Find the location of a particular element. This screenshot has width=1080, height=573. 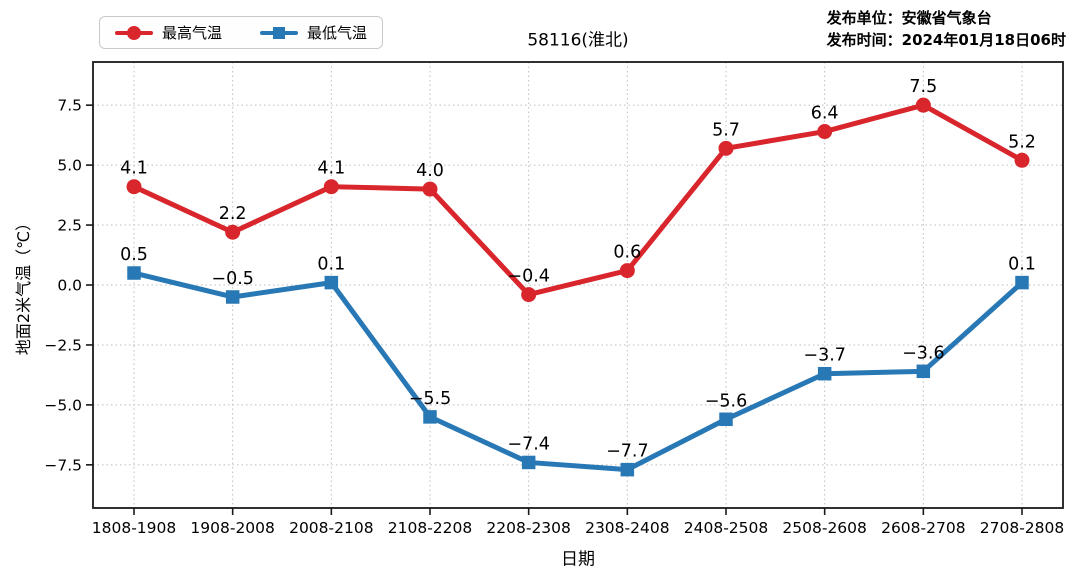

y-tick-label: 0.0 is located at coordinates (69, 286).